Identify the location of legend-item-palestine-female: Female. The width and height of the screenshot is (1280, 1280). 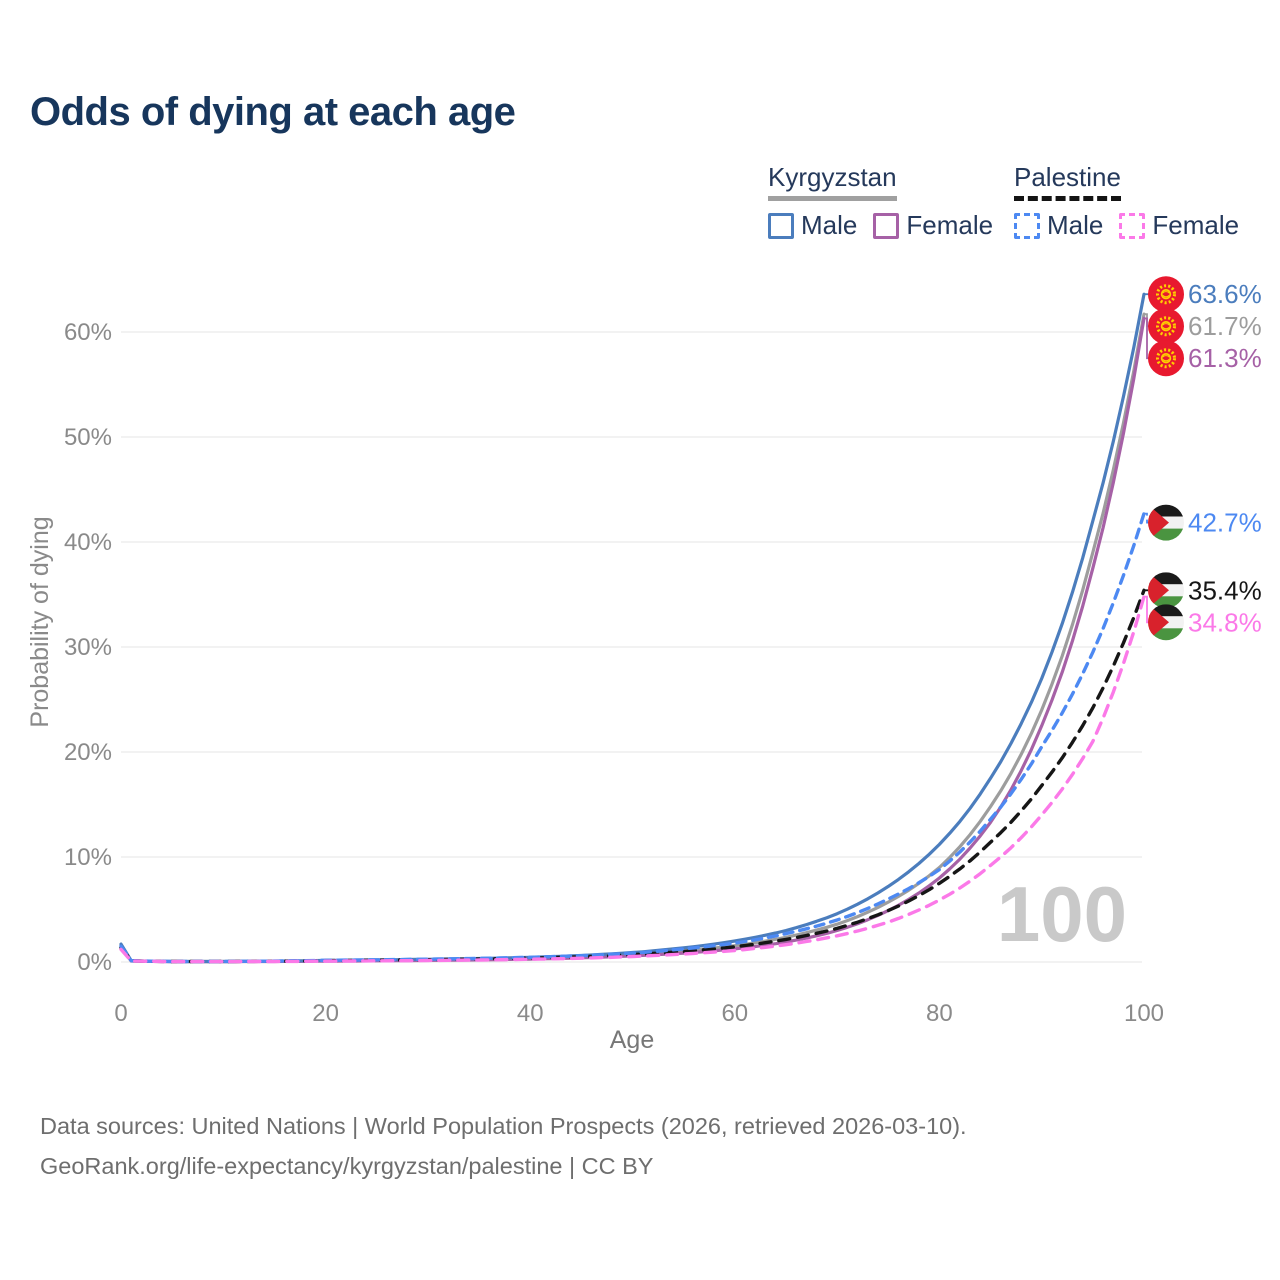
(1179, 225).